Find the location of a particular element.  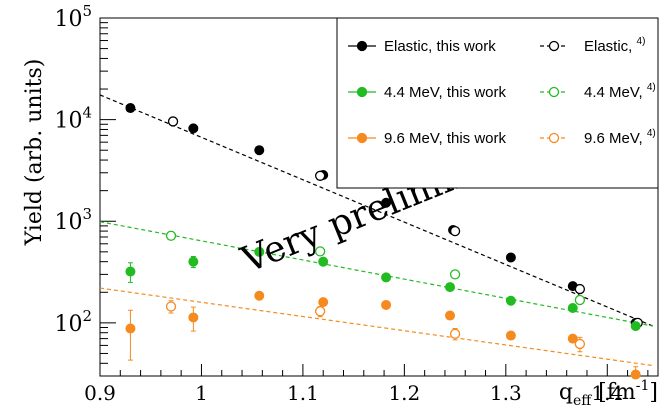

x-axis-label: qeff [fm-1] is located at coordinates (608, 393).